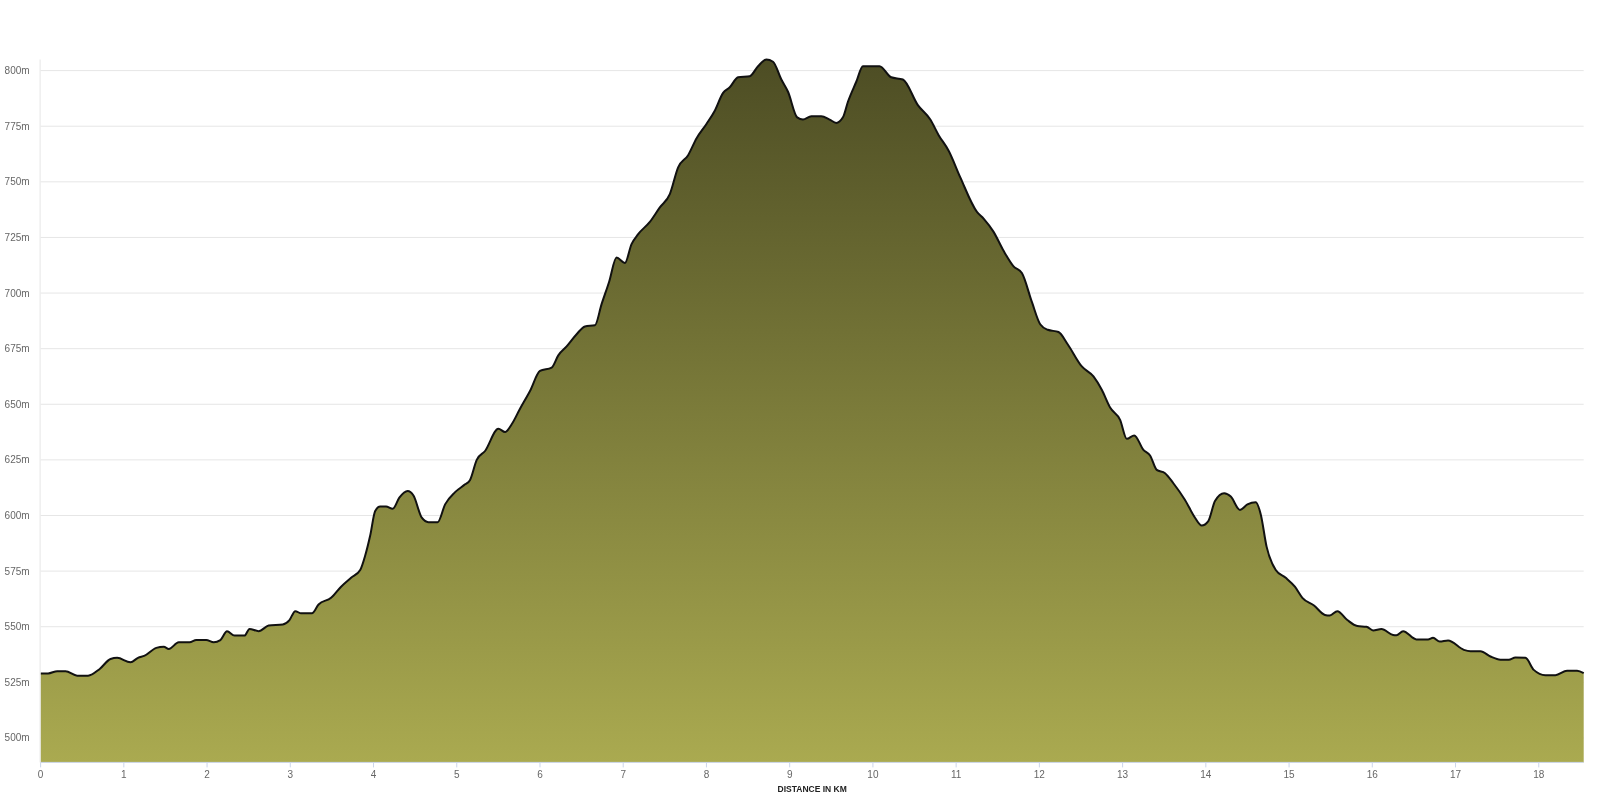 The height and width of the screenshot is (800, 1600). I want to click on x-tick-label: 13, so click(1123, 775).